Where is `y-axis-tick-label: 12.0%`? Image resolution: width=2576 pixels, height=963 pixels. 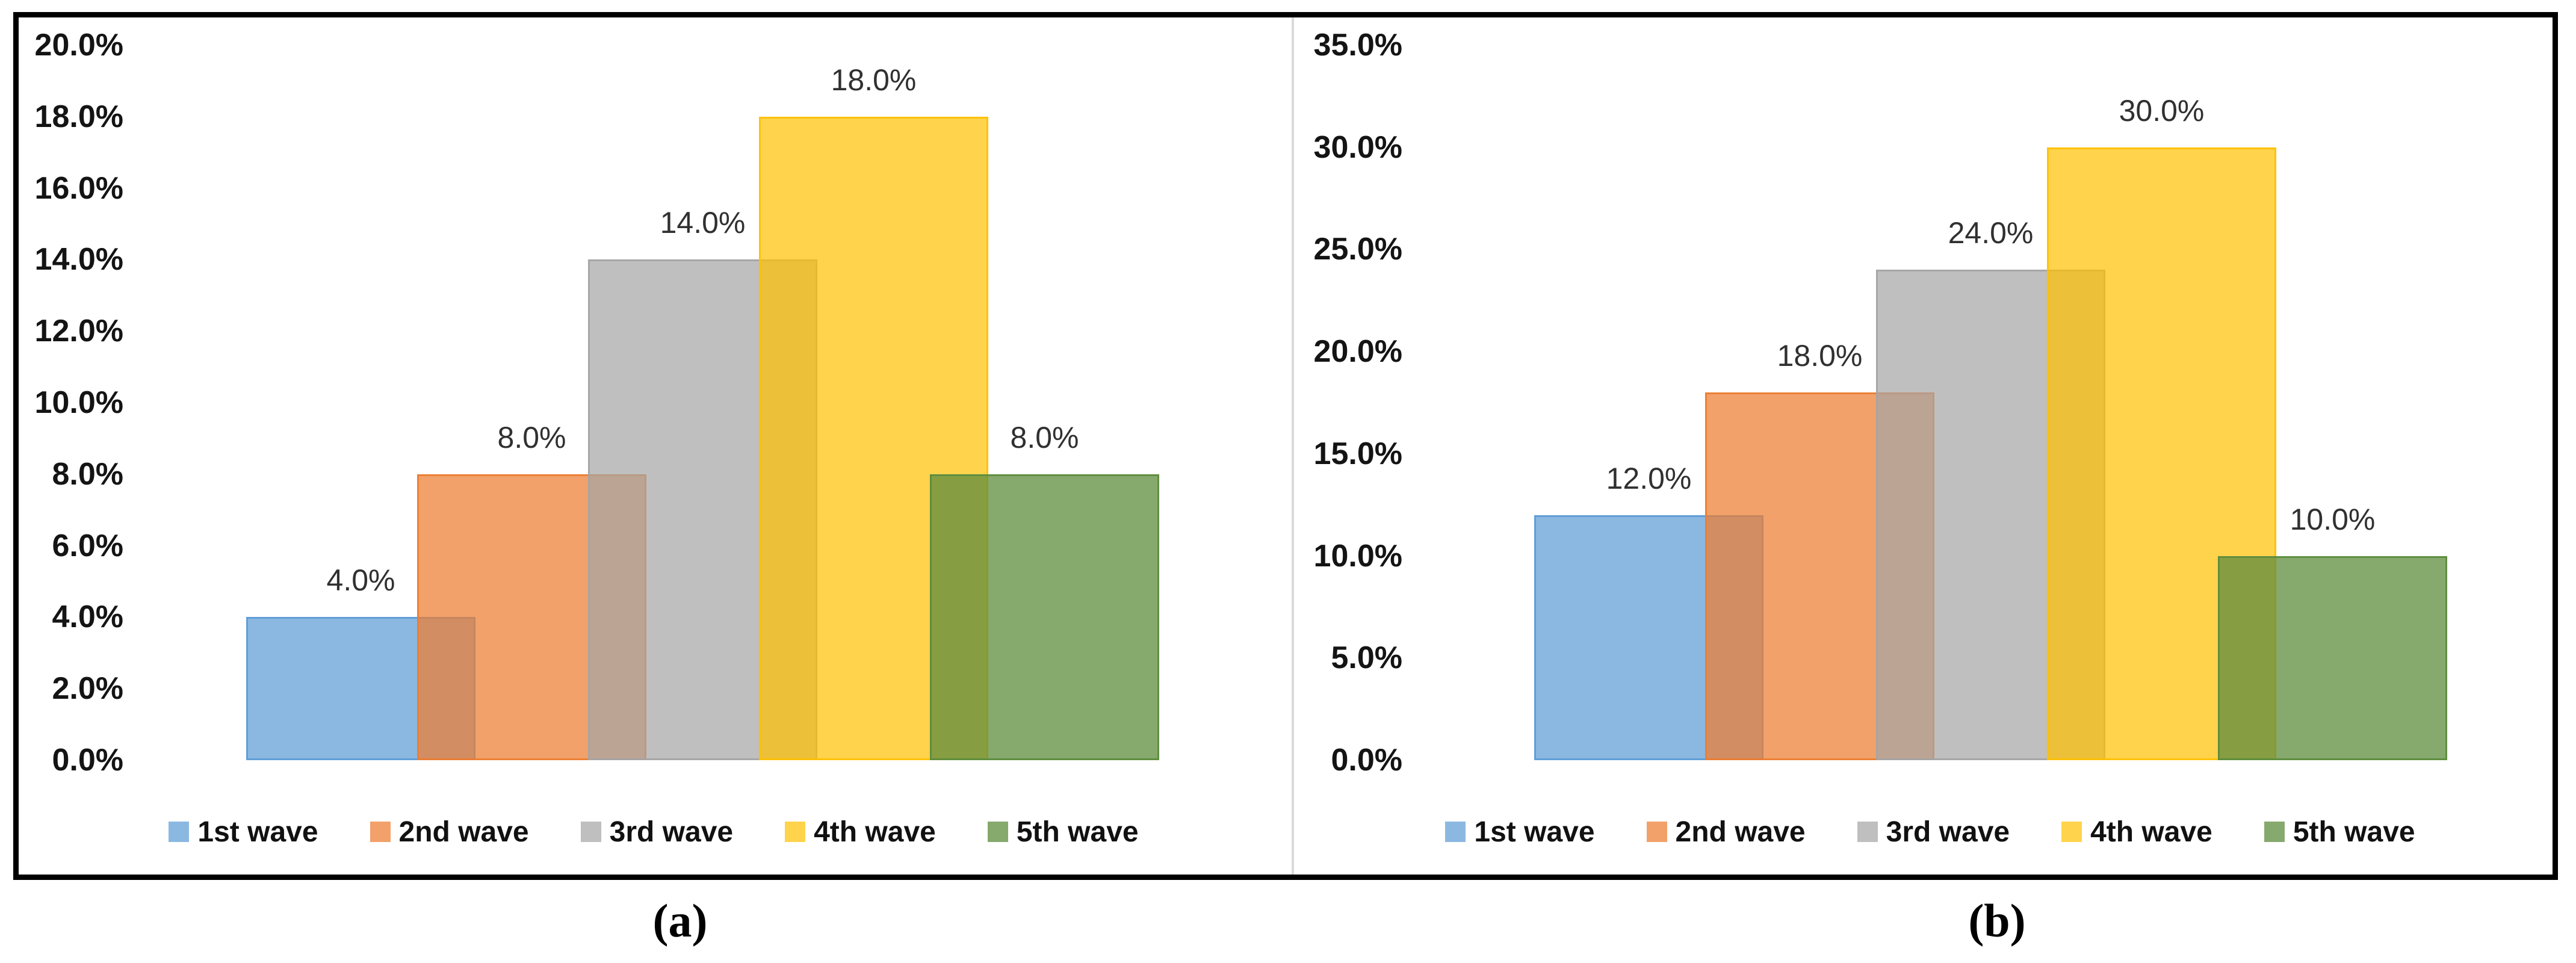
y-axis-tick-label: 12.0% is located at coordinates (78, 331).